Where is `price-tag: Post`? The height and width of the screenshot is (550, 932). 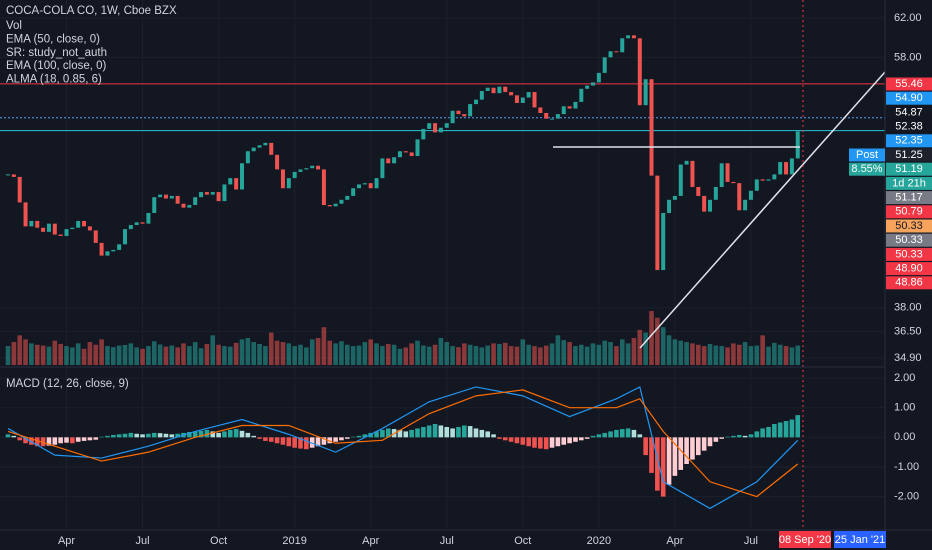
price-tag: Post is located at coordinates (867, 155).